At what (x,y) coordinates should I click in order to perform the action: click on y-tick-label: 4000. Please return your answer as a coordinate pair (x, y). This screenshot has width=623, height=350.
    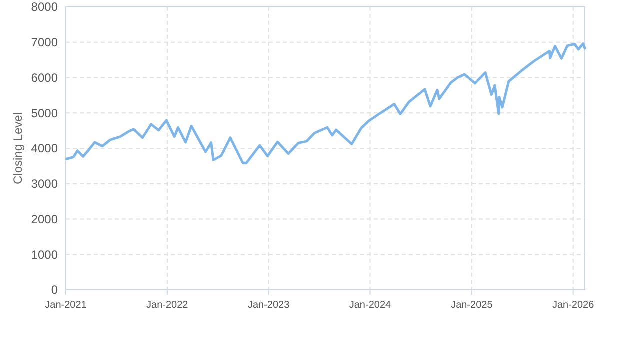
    Looking at the image, I should click on (44, 149).